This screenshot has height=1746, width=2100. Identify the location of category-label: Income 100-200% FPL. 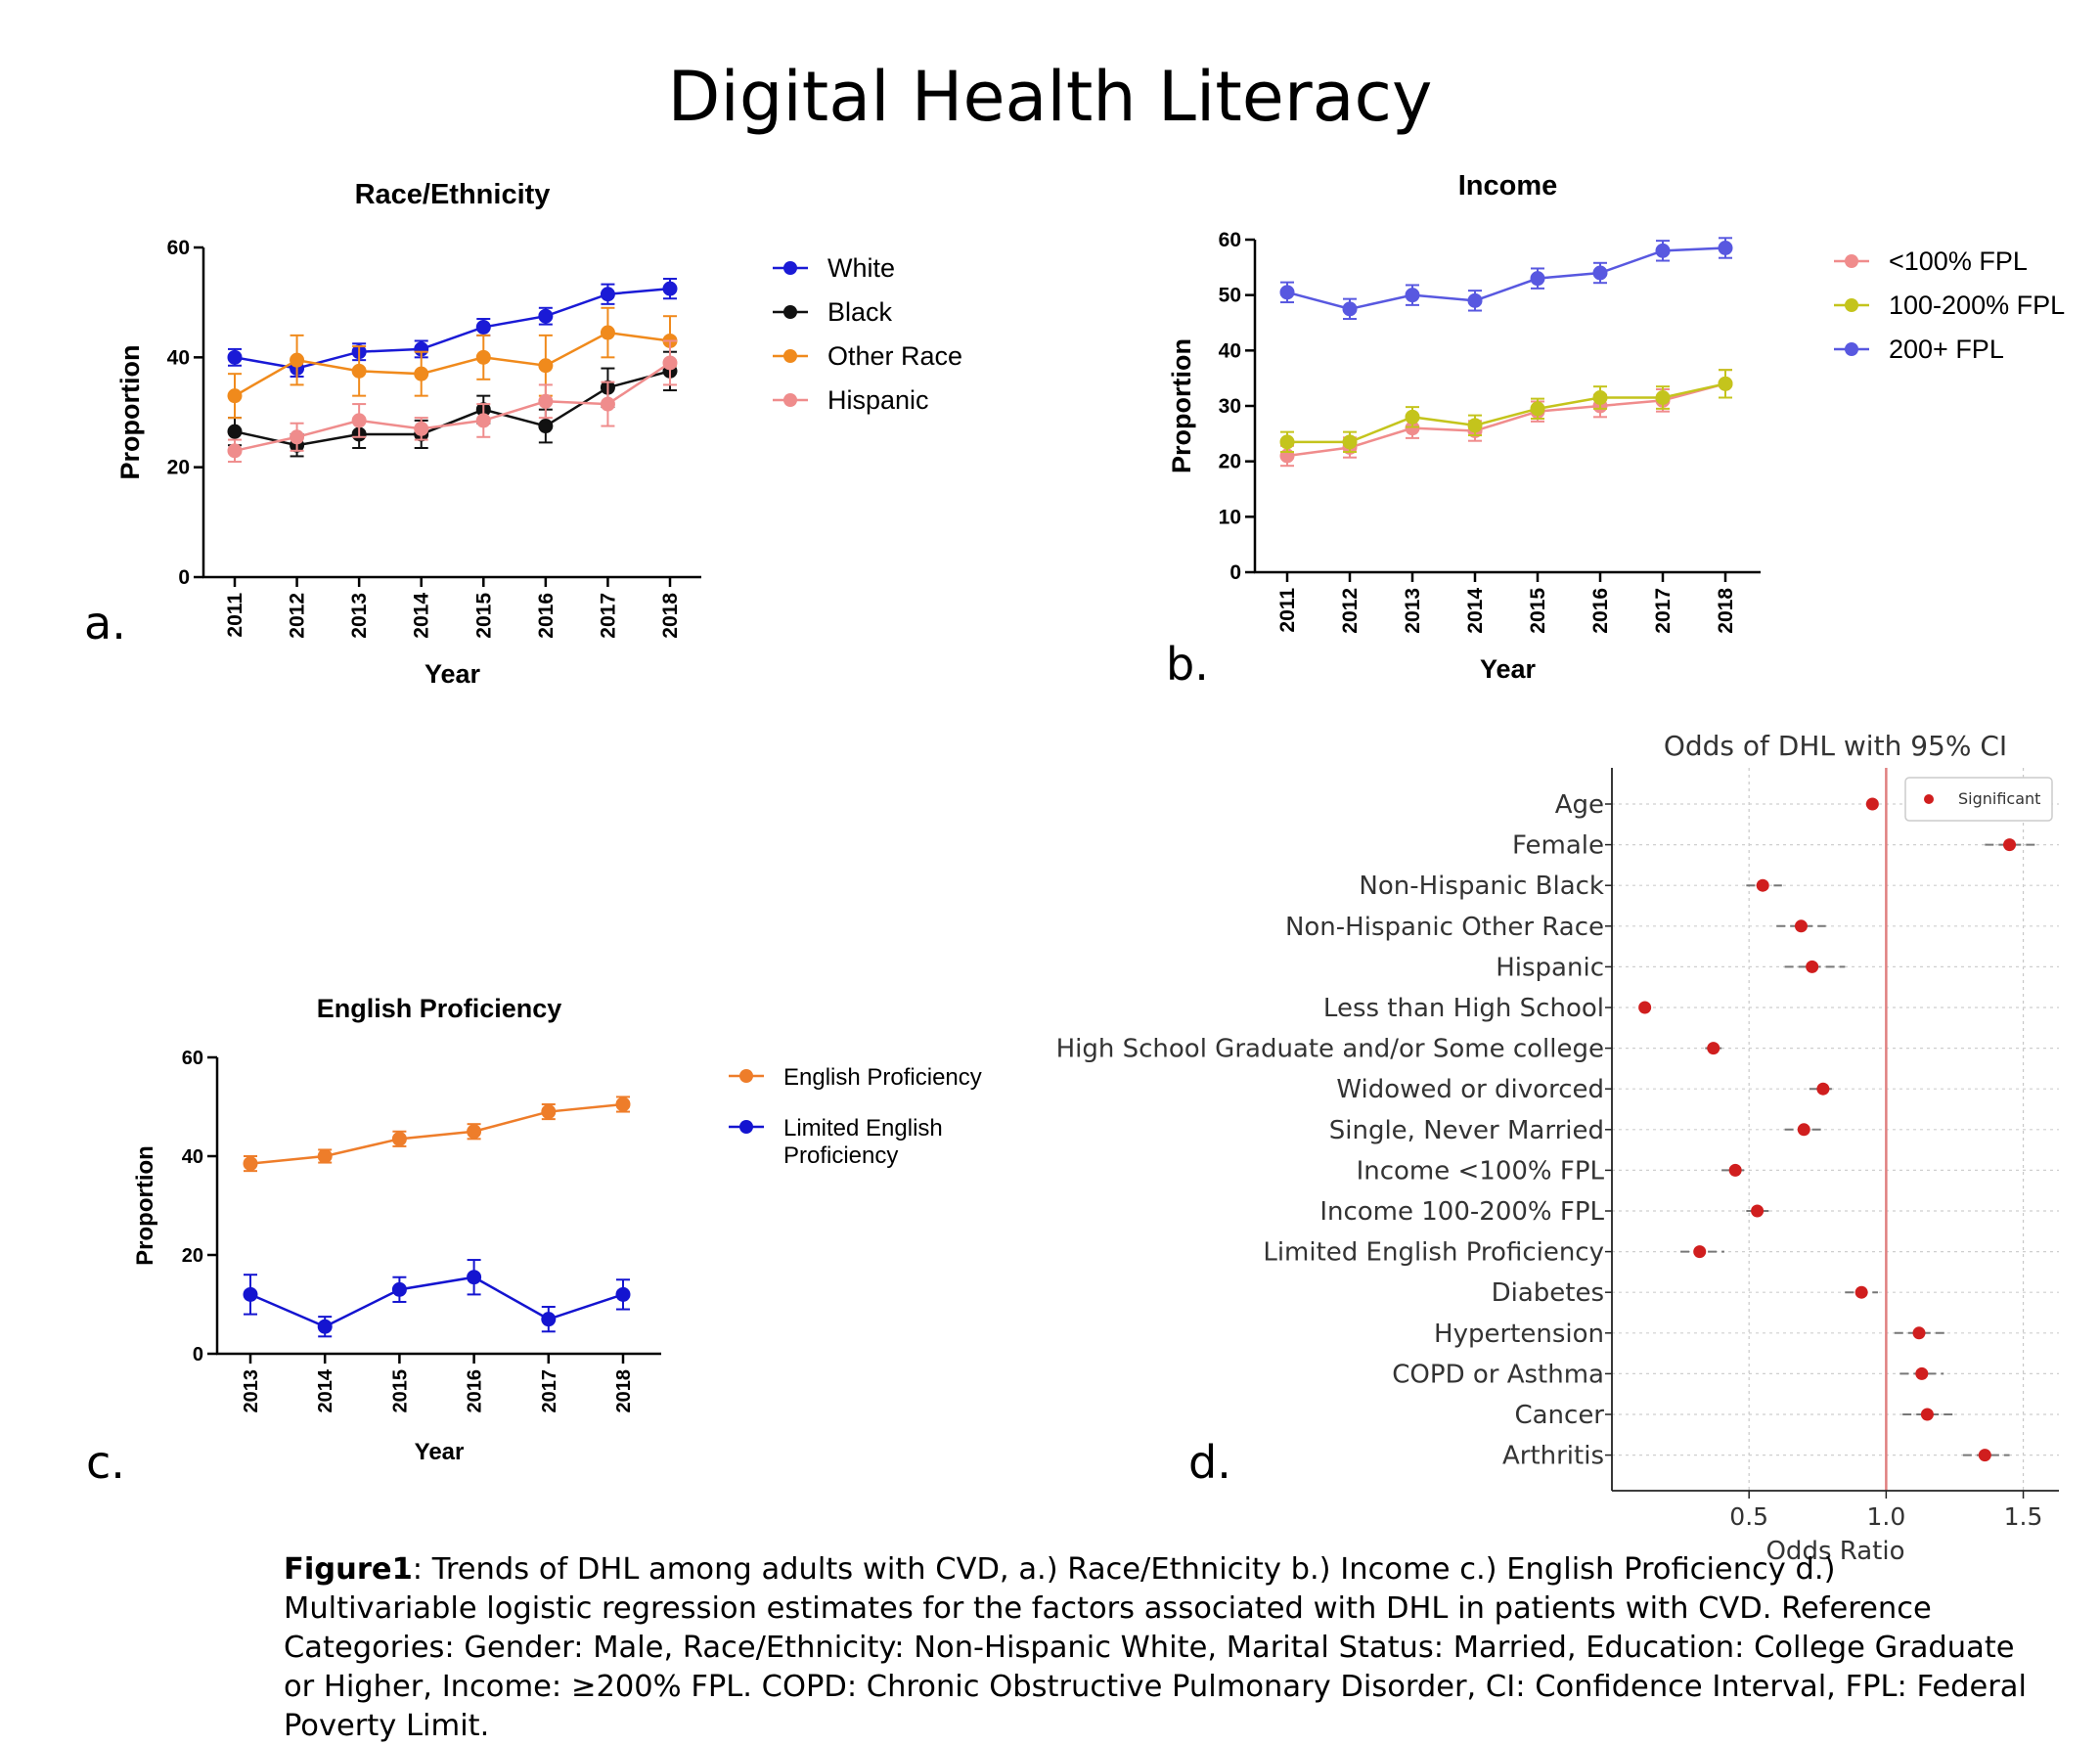
(1462, 1212).